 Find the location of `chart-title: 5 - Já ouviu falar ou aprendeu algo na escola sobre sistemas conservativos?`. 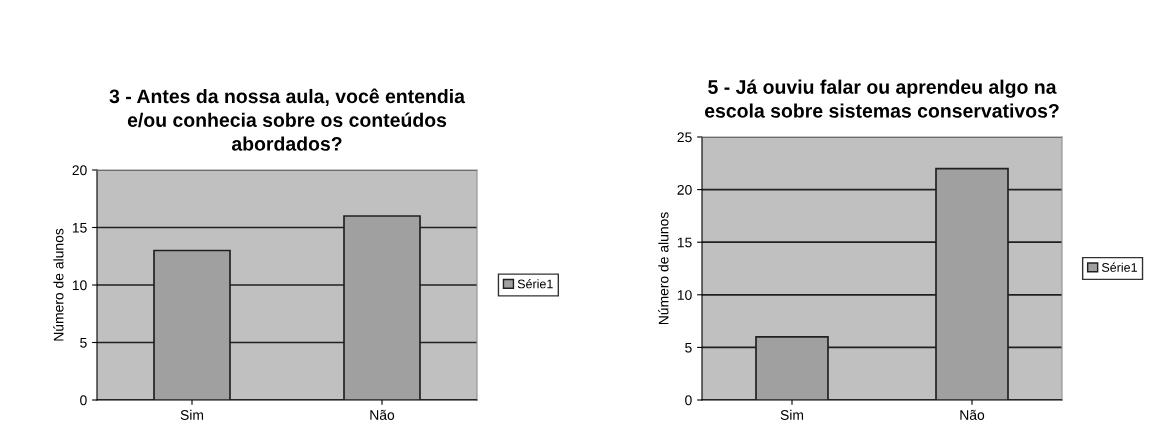

chart-title: 5 - Já ouviu falar ou aprendeu algo na escola sobre sistemas conservativos? is located at coordinates (881, 98).